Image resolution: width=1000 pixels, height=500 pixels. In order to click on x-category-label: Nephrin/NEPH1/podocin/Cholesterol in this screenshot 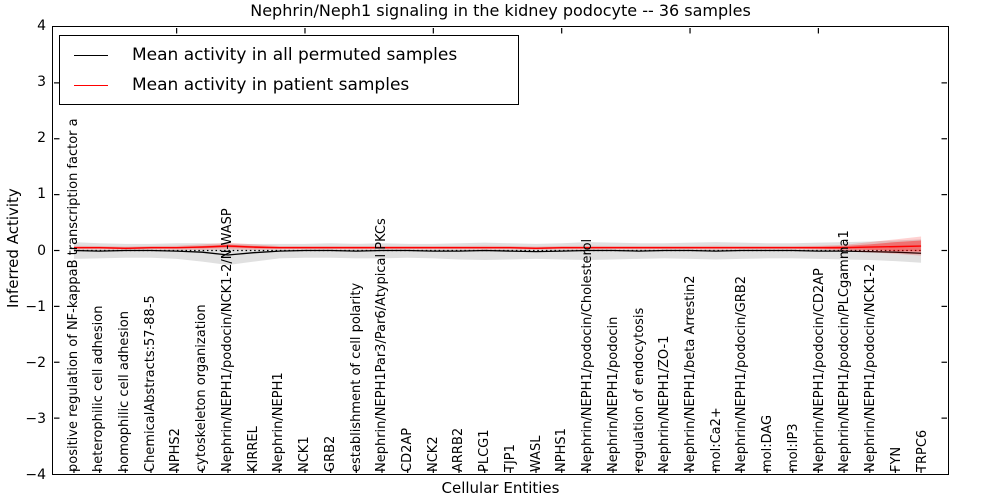, I will do `click(588, 355)`.